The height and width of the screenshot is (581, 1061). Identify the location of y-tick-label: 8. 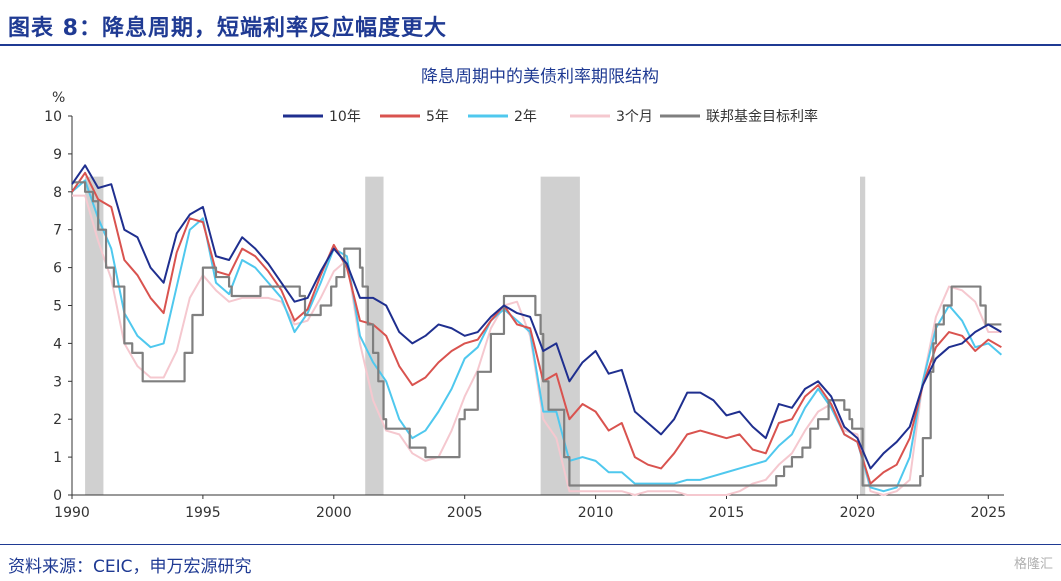
(57, 193).